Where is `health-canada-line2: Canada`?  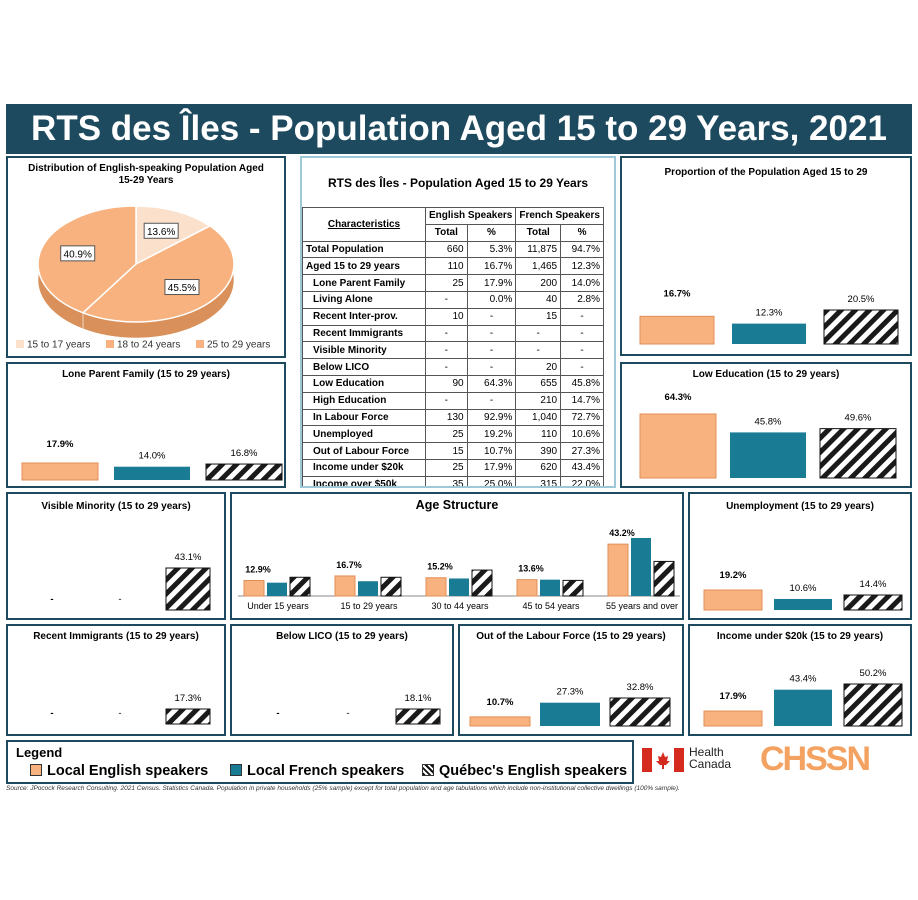
health-canada-line2: Canada is located at coordinates (710, 764).